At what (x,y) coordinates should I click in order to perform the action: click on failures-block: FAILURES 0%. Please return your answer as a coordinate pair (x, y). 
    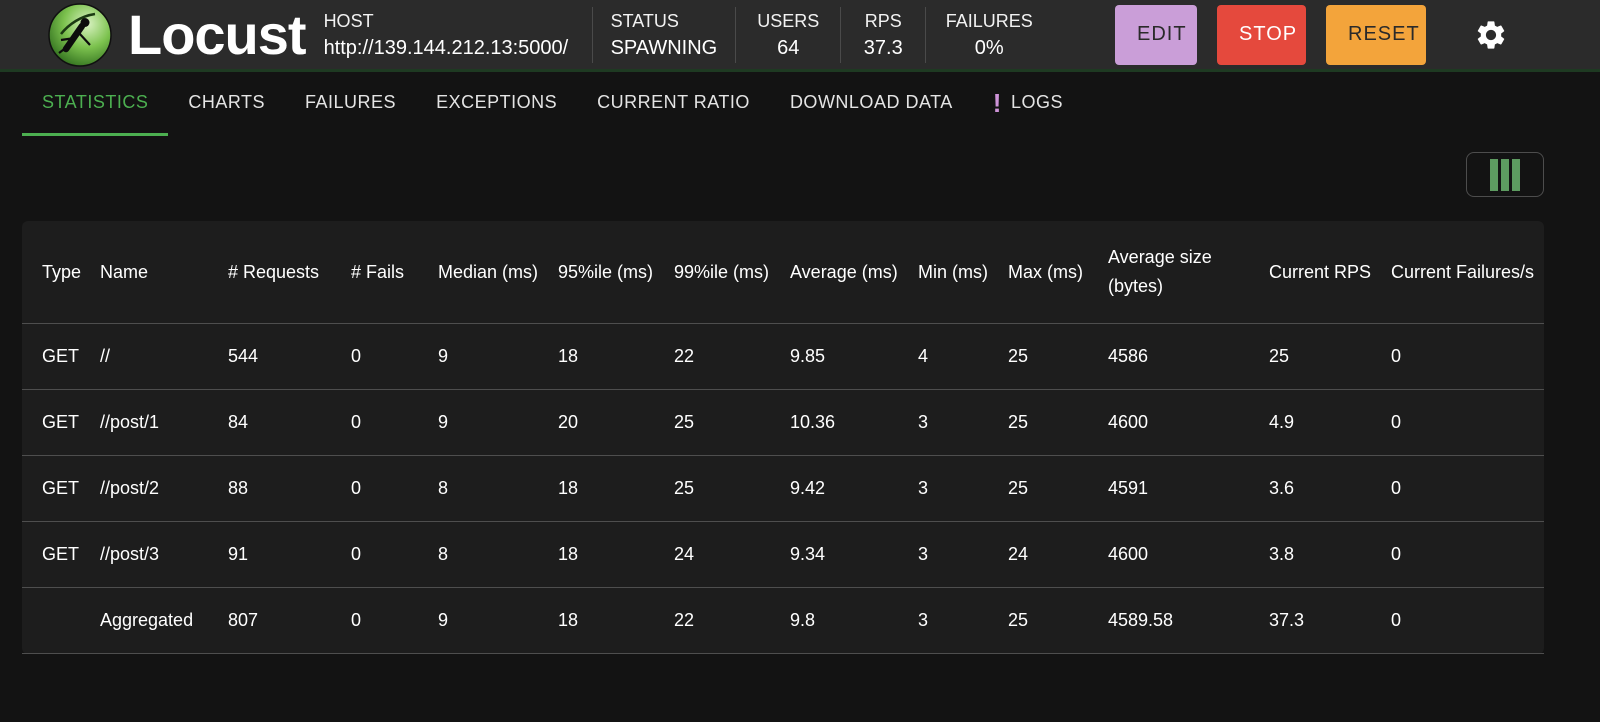
    Looking at the image, I should click on (989, 35).